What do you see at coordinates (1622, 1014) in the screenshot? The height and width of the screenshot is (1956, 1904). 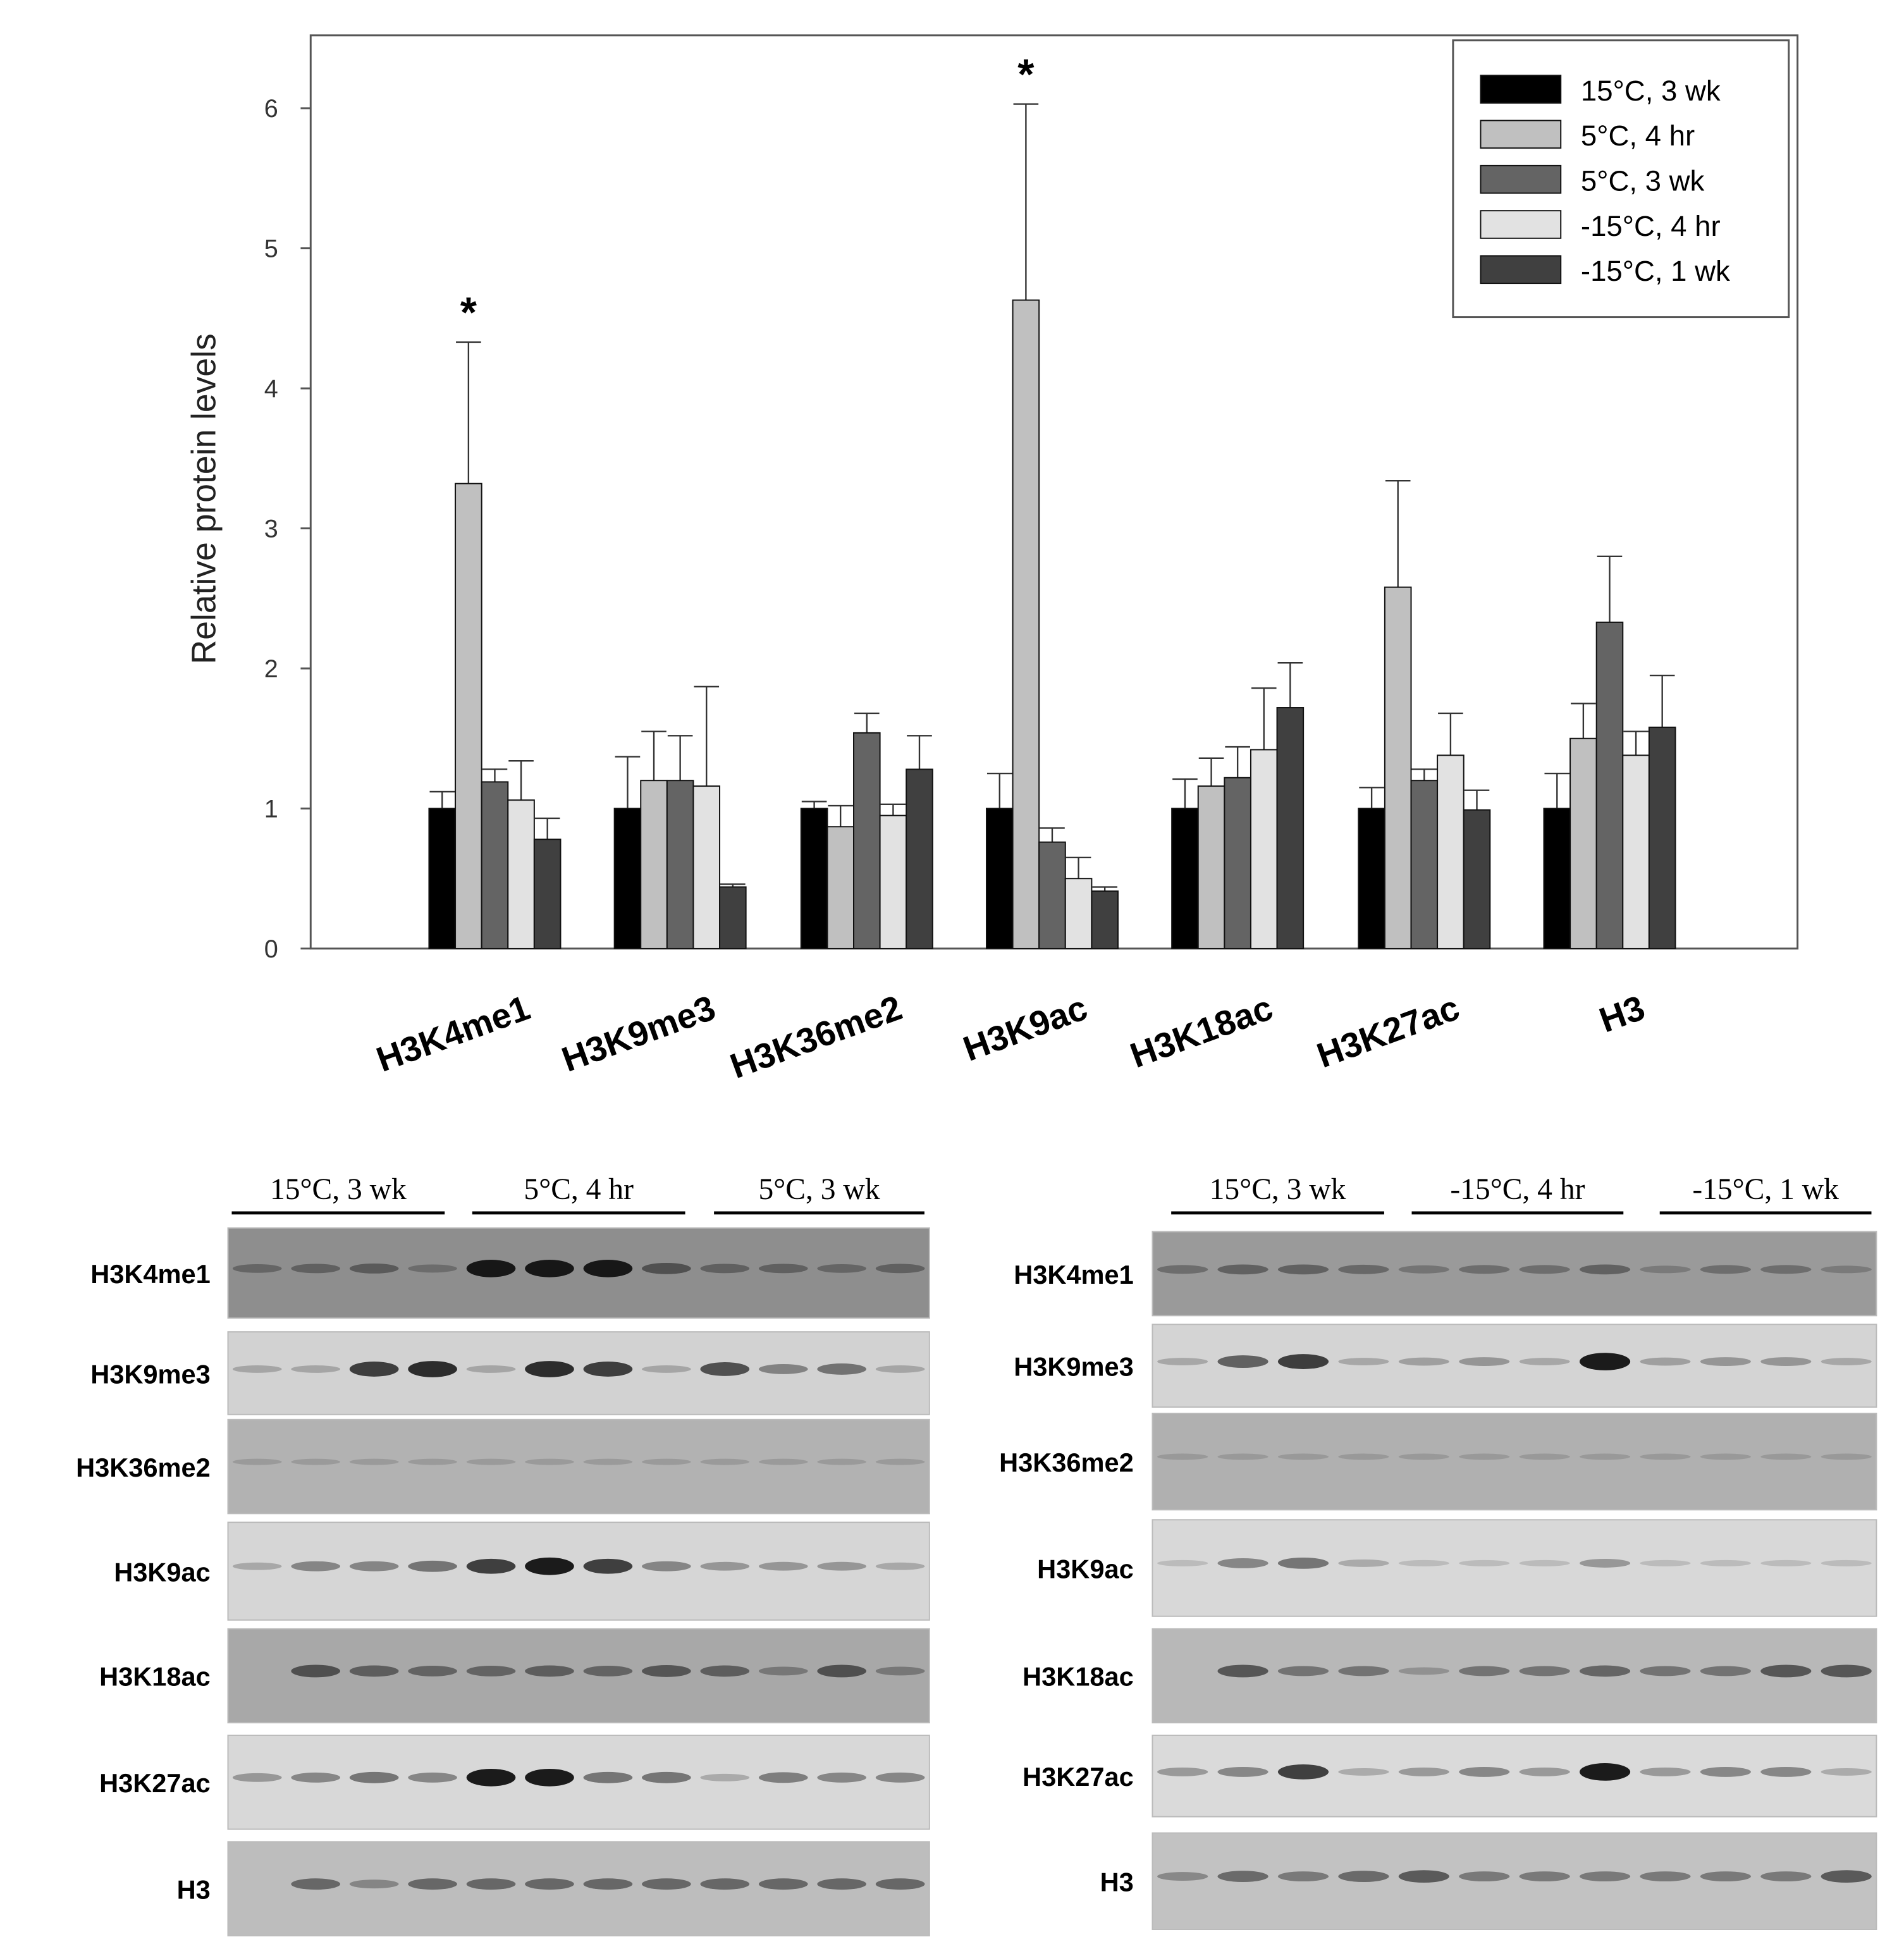 I see `x-tick-label: H3` at bounding box center [1622, 1014].